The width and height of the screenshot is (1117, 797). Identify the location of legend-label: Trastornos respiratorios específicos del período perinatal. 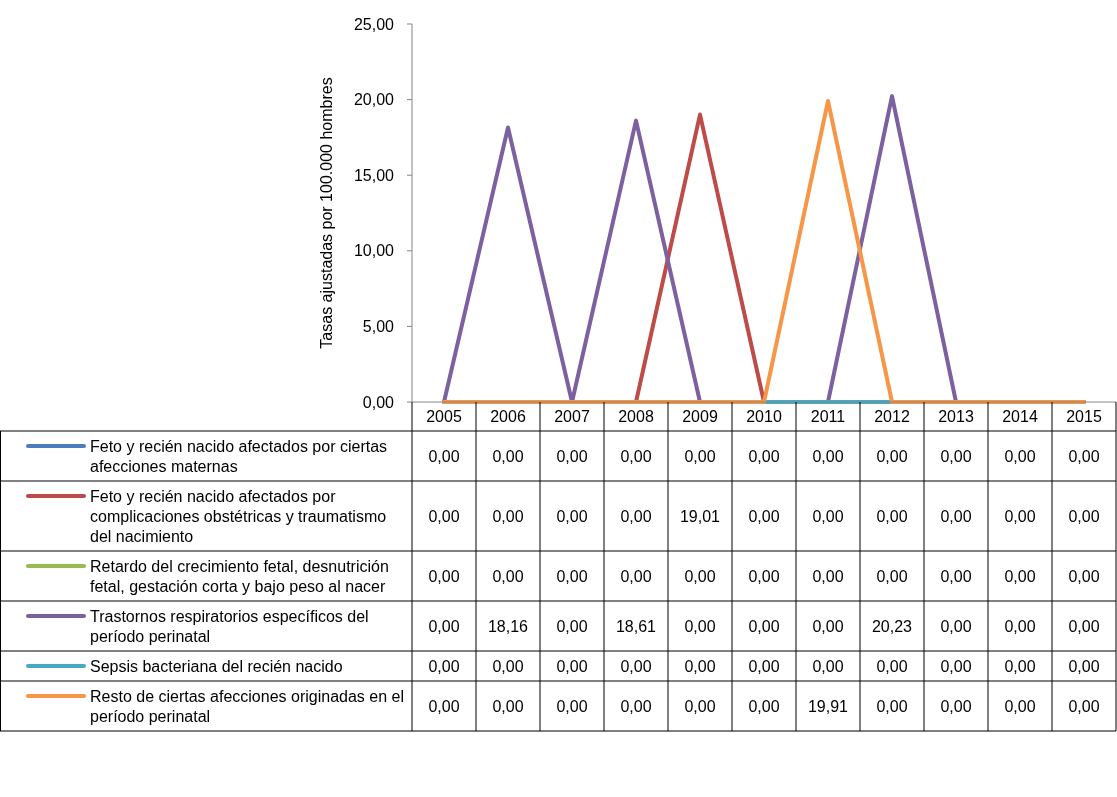
(229, 626).